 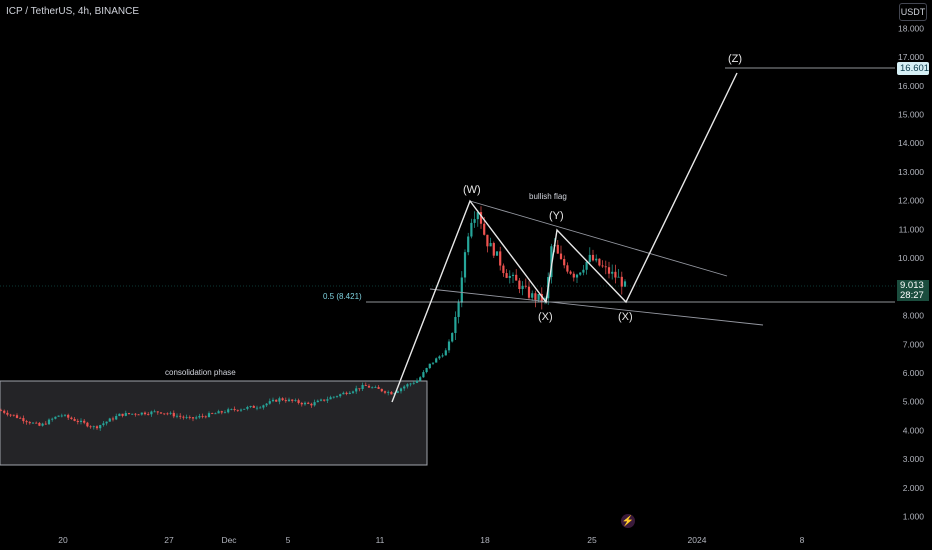 I want to click on flag-upper-line, so click(x=598, y=238).